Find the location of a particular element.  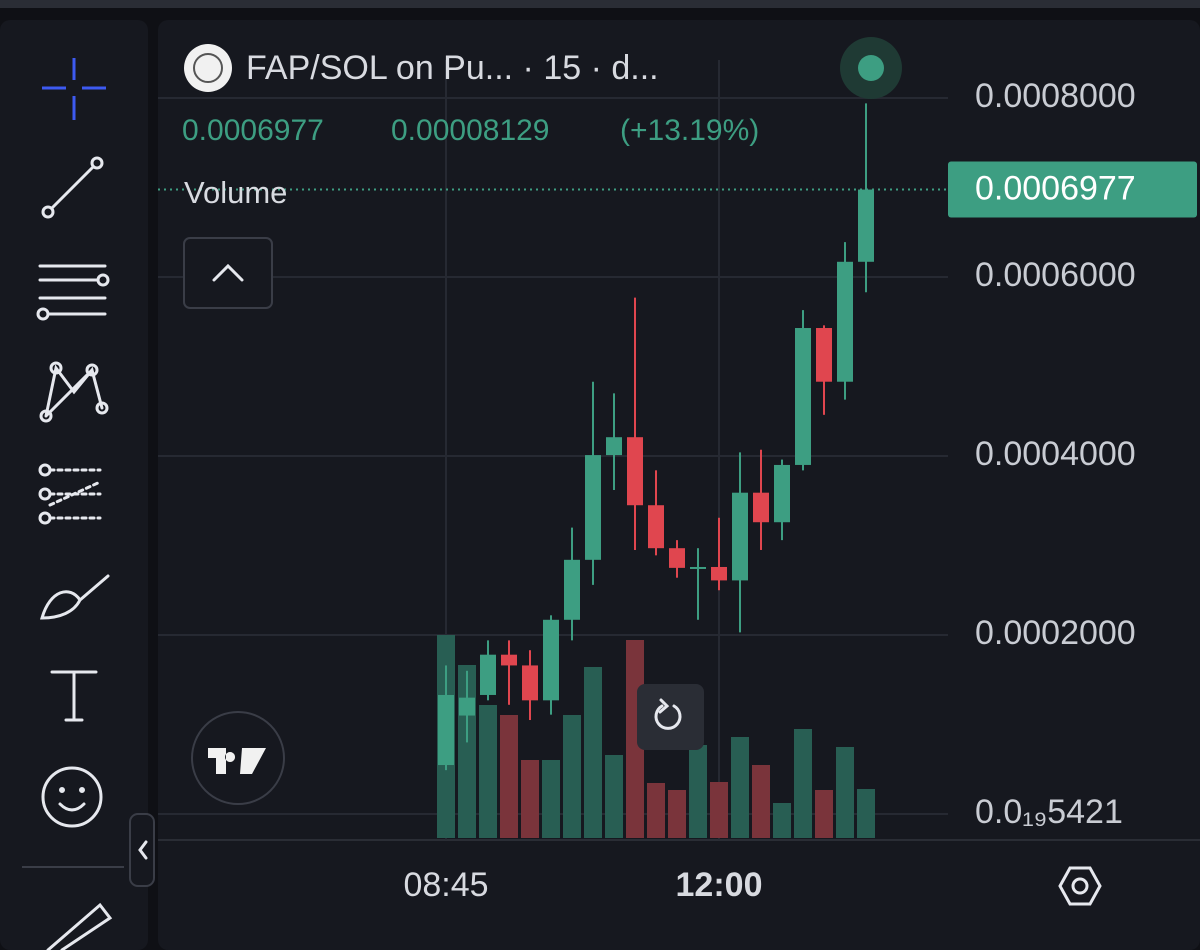

y-tick-label: 0.0₁₉5421 is located at coordinates (1049, 812).